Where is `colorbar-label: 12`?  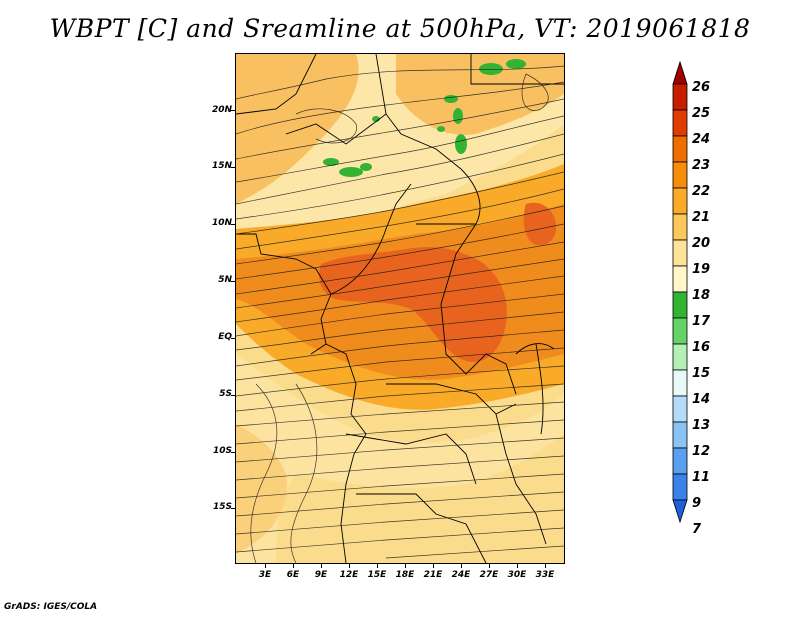 colorbar-label: 12 is located at coordinates (701, 451).